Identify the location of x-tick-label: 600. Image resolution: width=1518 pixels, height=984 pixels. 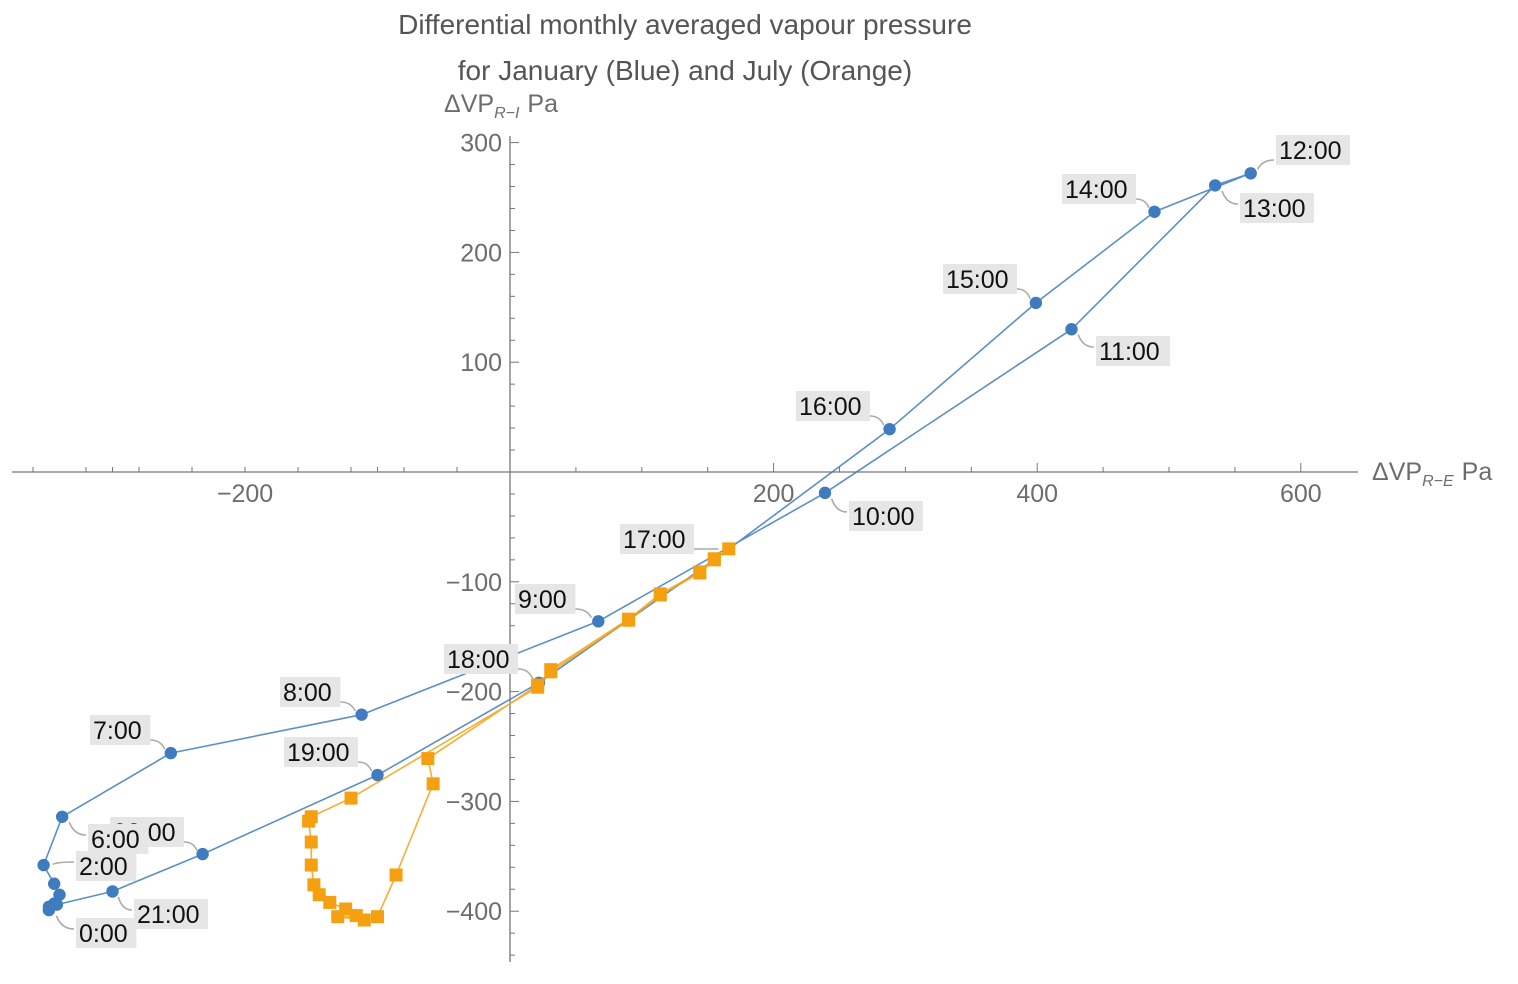
(1301, 494).